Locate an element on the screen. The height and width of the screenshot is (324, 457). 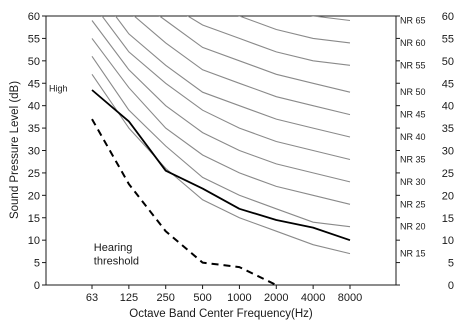
label-nr-55: NR 55 is located at coordinates (413, 65).